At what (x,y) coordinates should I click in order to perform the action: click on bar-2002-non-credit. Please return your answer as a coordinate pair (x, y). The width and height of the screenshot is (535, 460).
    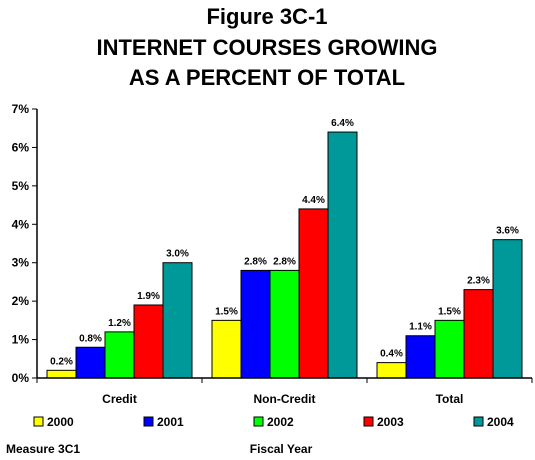
    Looking at the image, I should click on (284, 324).